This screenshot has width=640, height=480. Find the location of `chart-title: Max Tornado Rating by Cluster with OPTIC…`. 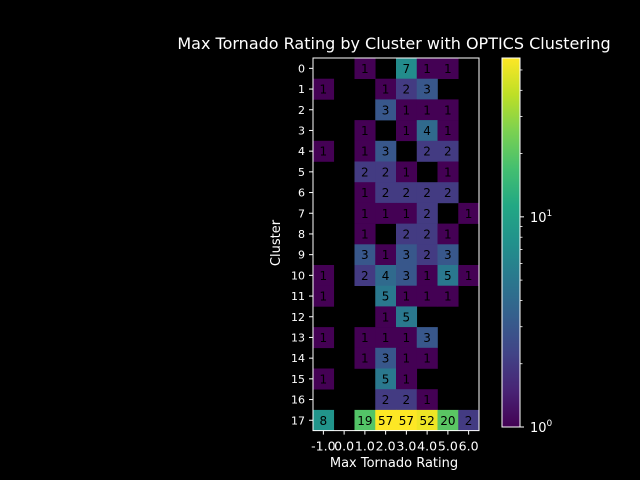

chart-title: Max Tornado Rating by Cluster with OPTIC… is located at coordinates (393, 43).